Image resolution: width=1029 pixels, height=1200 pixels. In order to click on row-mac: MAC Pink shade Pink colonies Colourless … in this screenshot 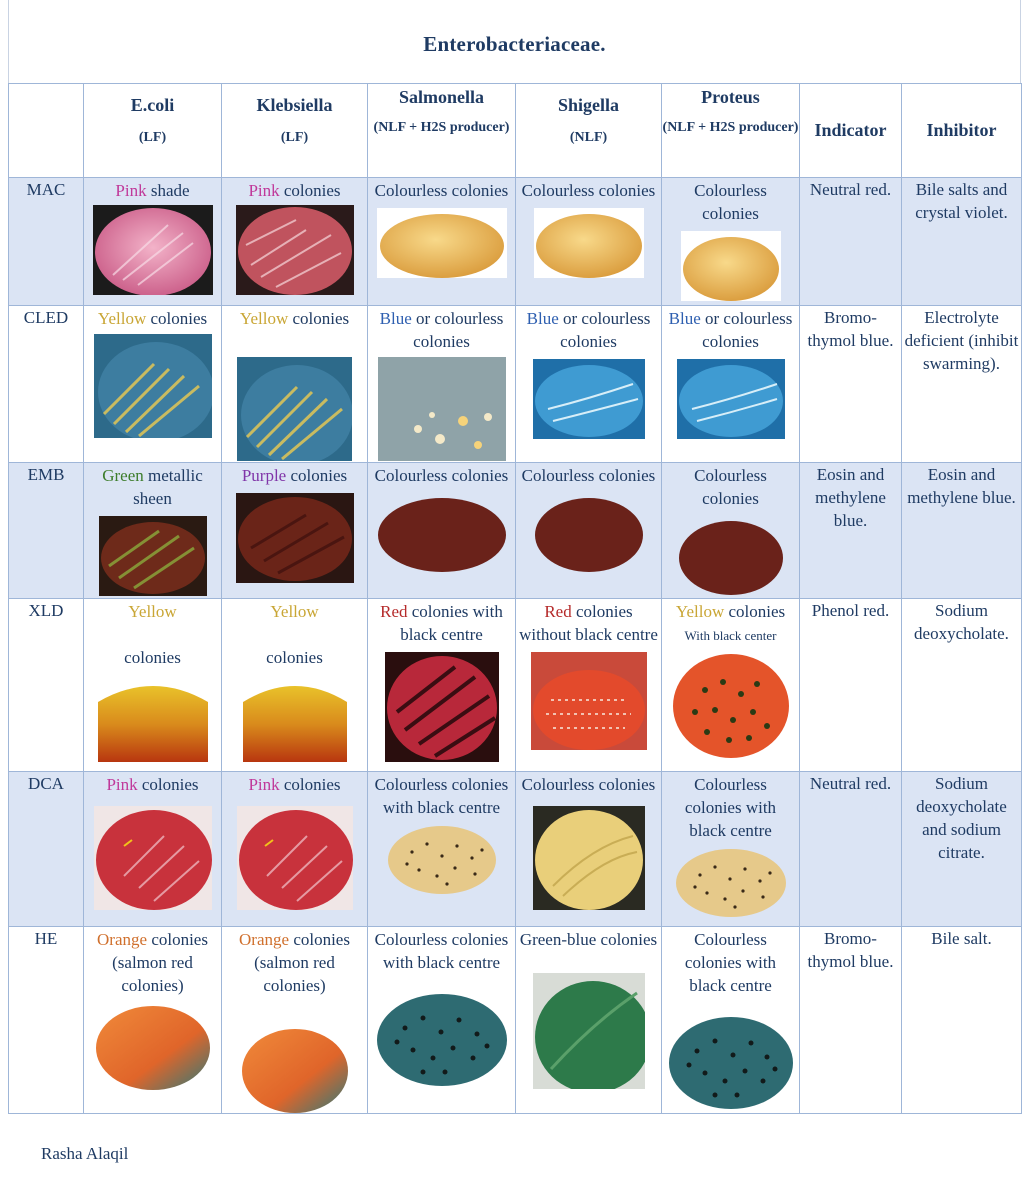, I will do `click(515, 241)`.